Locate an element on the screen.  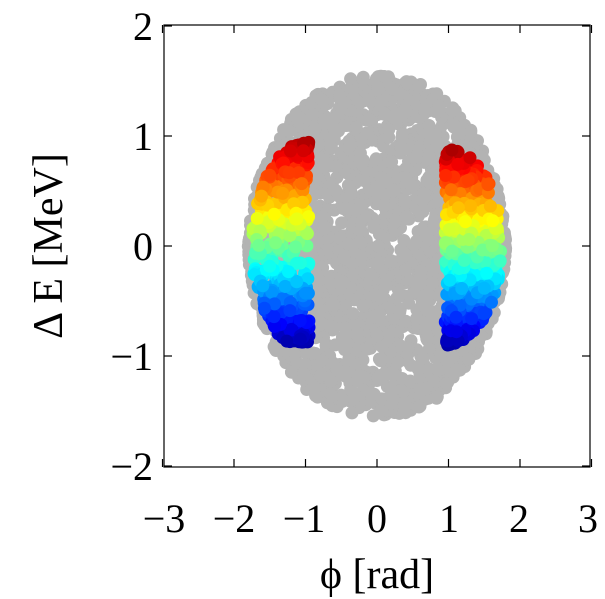
x-tick-label: −1 is located at coordinates (304, 518).